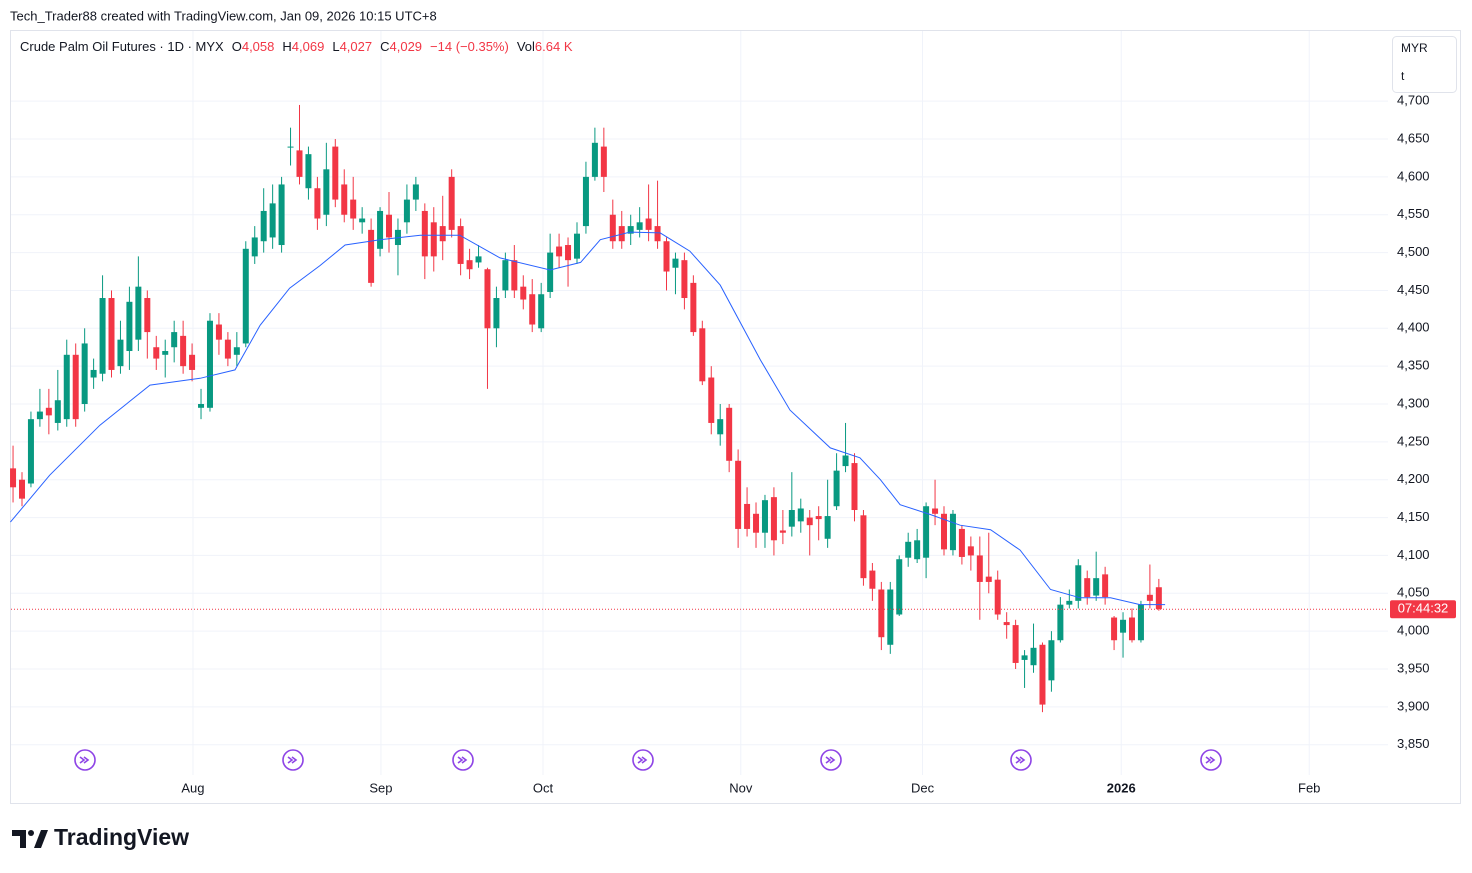  Describe the element at coordinates (1413, 516) in the screenshot. I see `y-tick-label: 4,150` at that location.